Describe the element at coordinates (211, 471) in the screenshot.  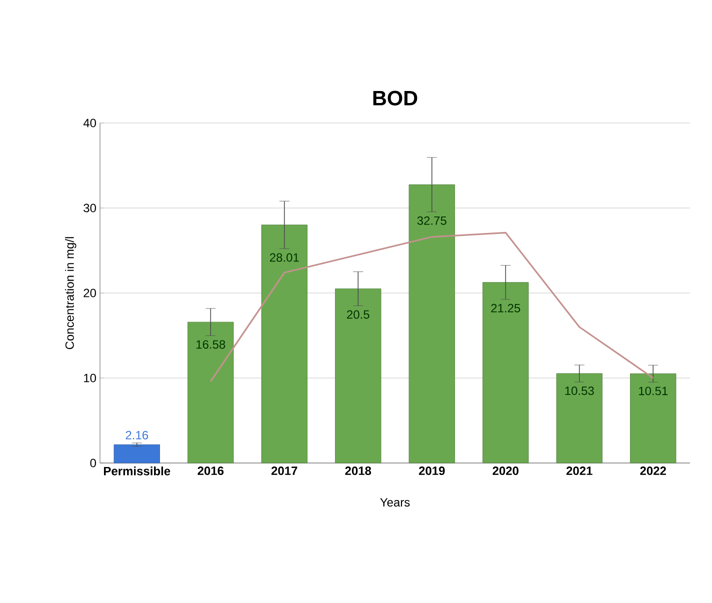
I see `x-tick-label: 2016` at that location.